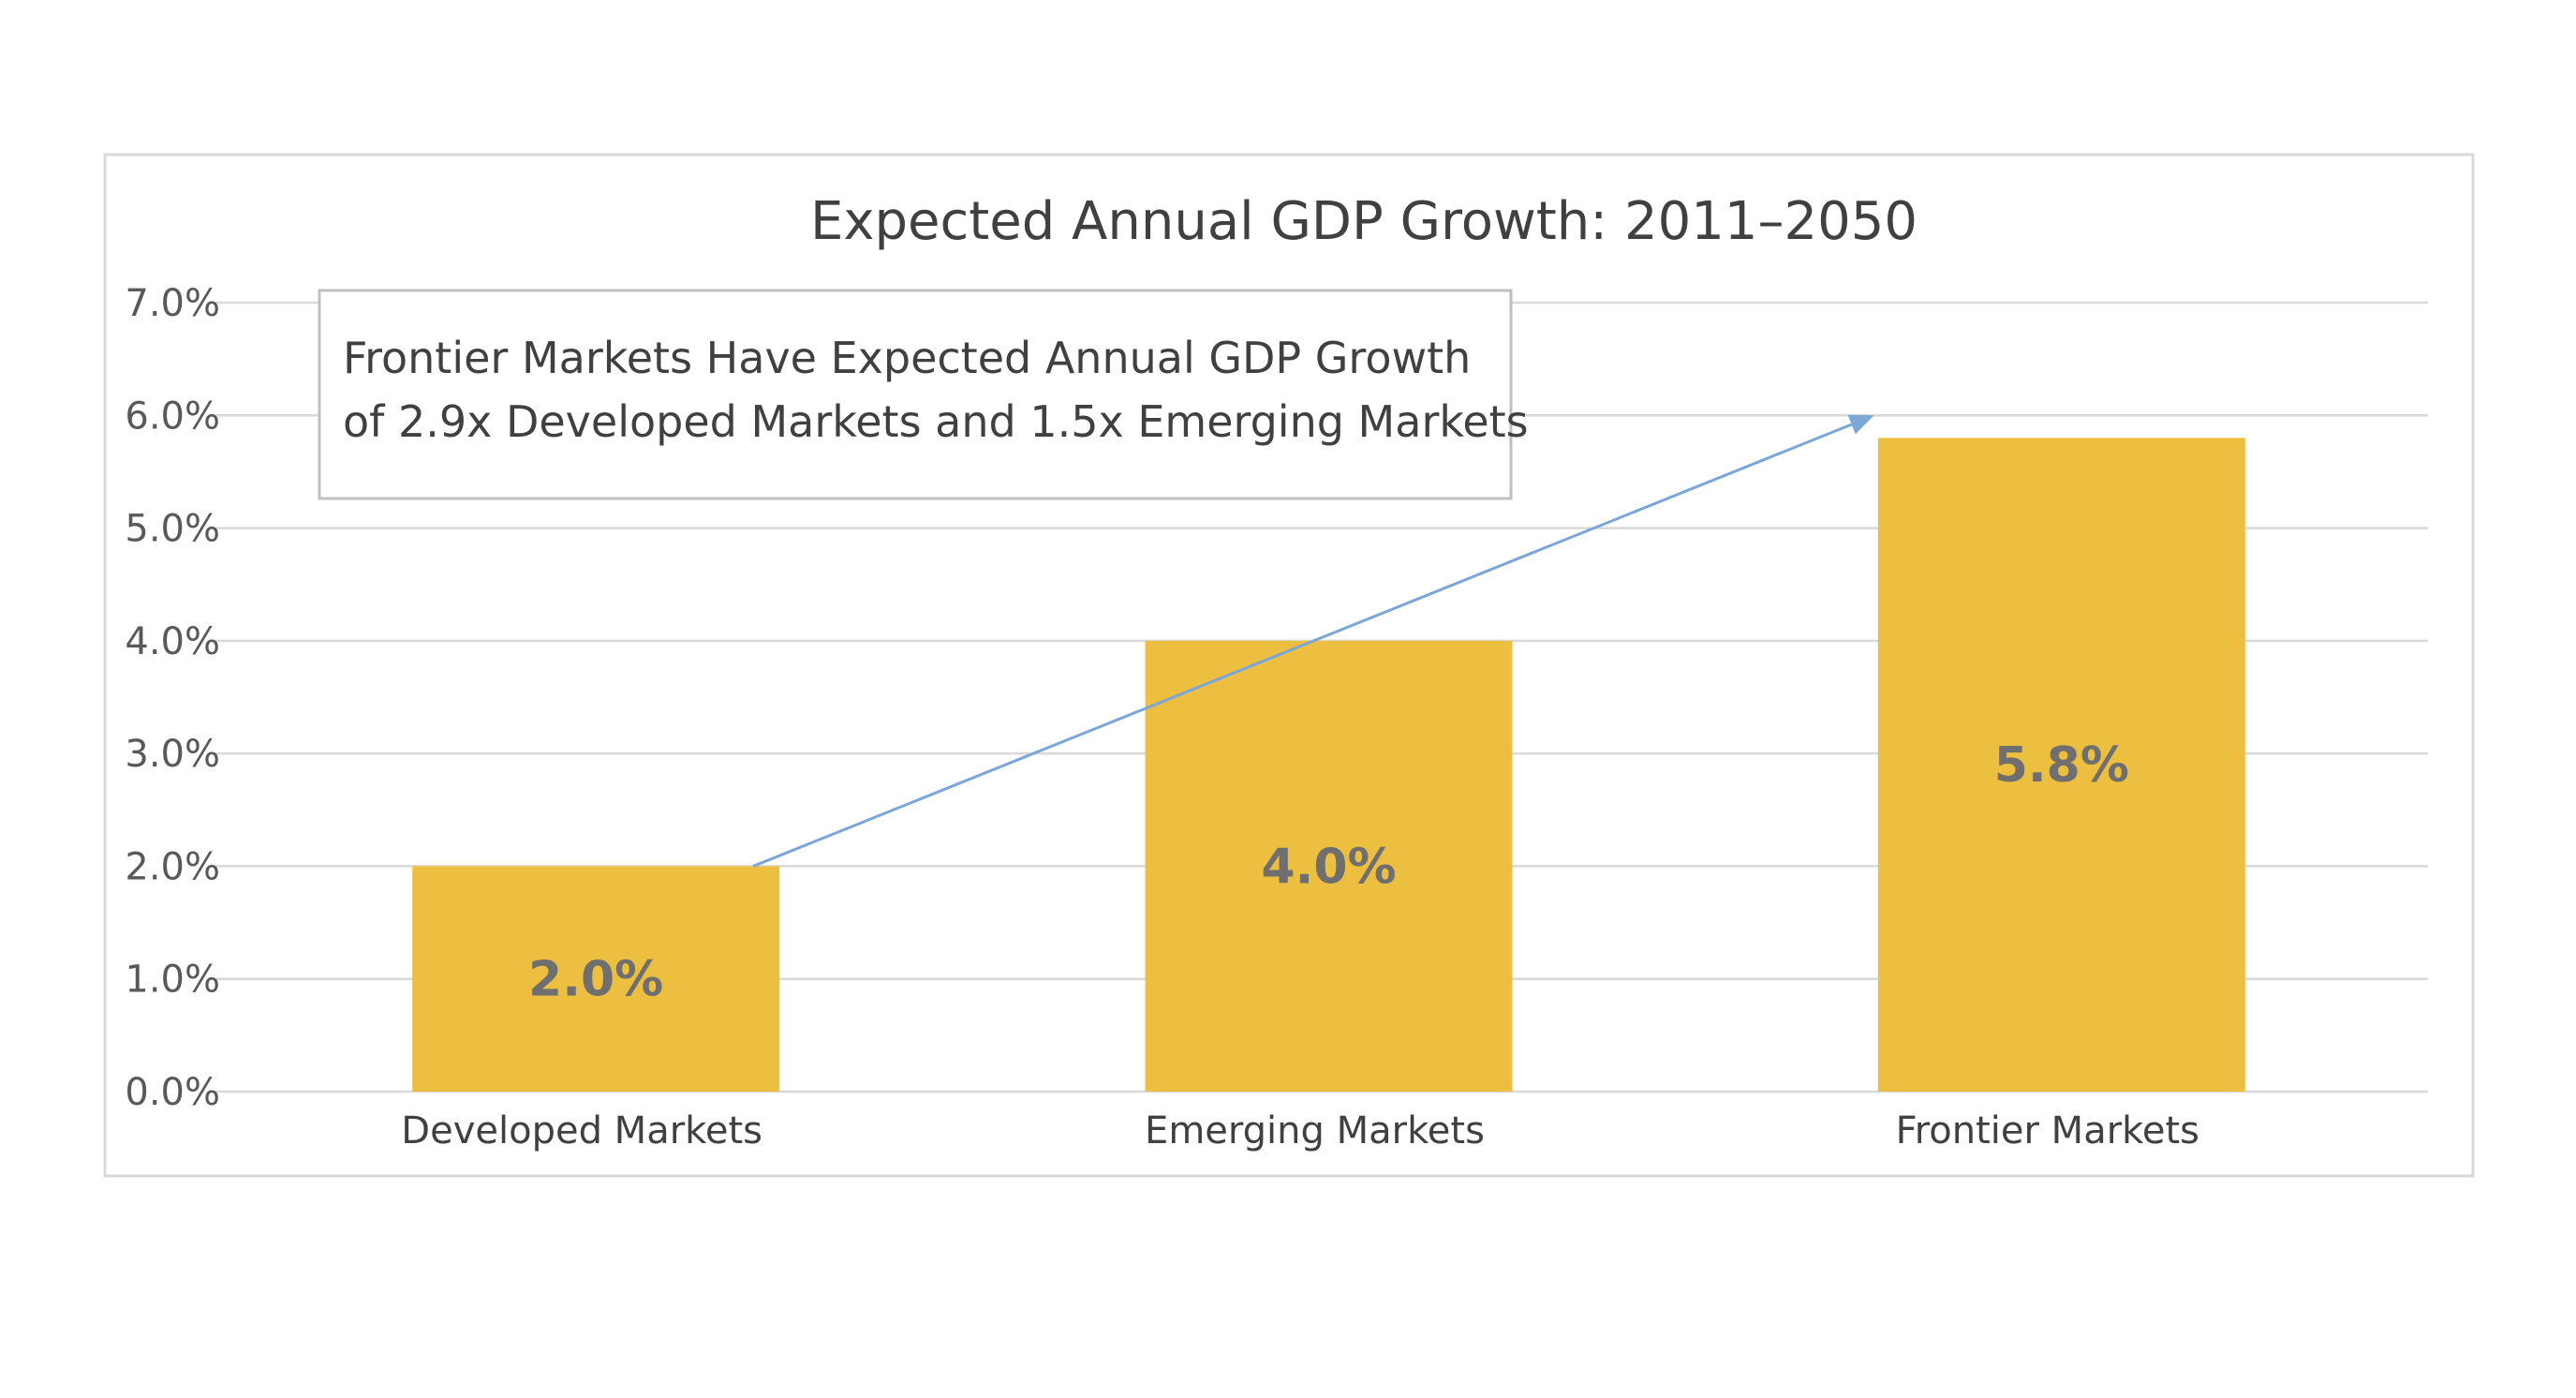  I want to click on chart-title: Expected Annual GDP Growth: 2011–2050, so click(1363, 221).